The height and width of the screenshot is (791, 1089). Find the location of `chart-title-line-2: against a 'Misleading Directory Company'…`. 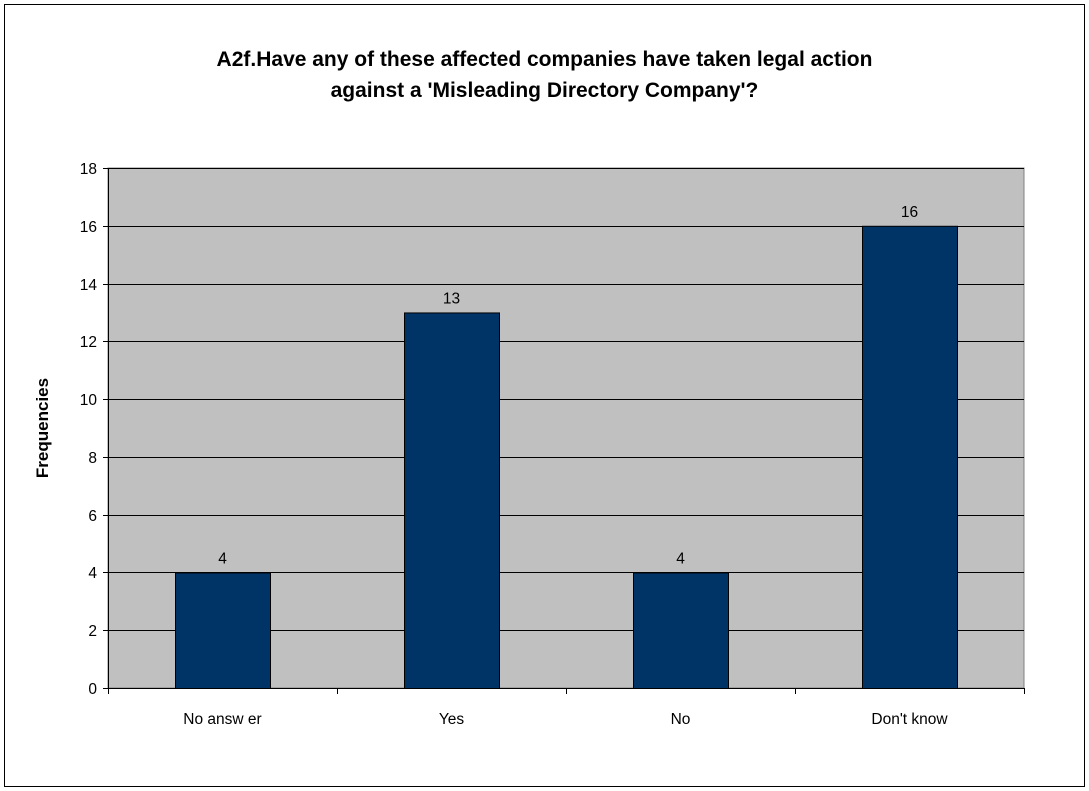

chart-title-line-2: against a 'Misleading Directory Company'… is located at coordinates (544, 90).